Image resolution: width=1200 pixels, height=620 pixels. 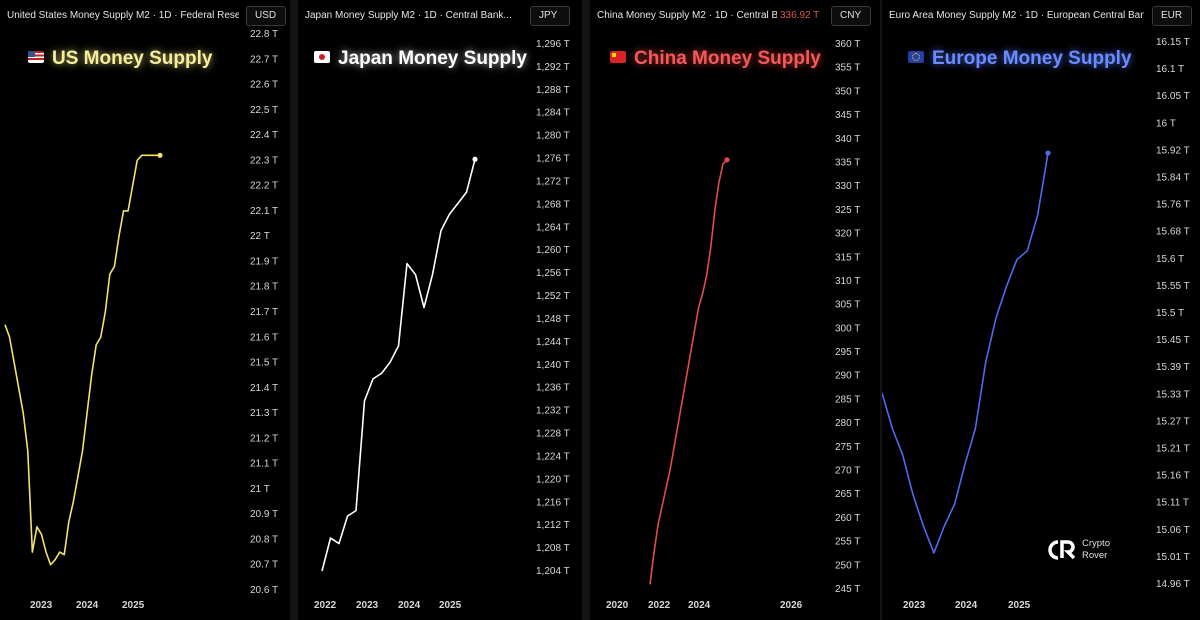 I want to click on y-tick-label: 1,280 T, so click(x=553, y=136).